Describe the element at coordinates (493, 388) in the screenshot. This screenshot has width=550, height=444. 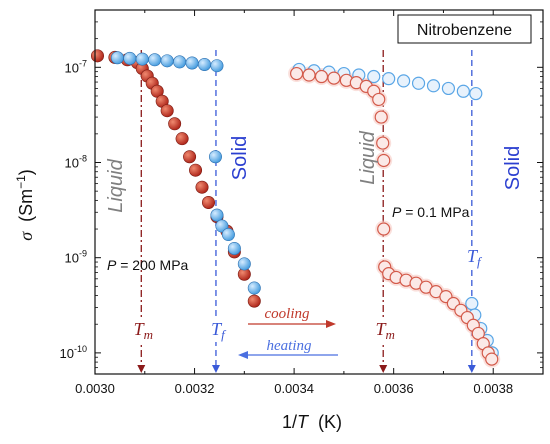
I see `x-tick-label: 0.0038` at that location.